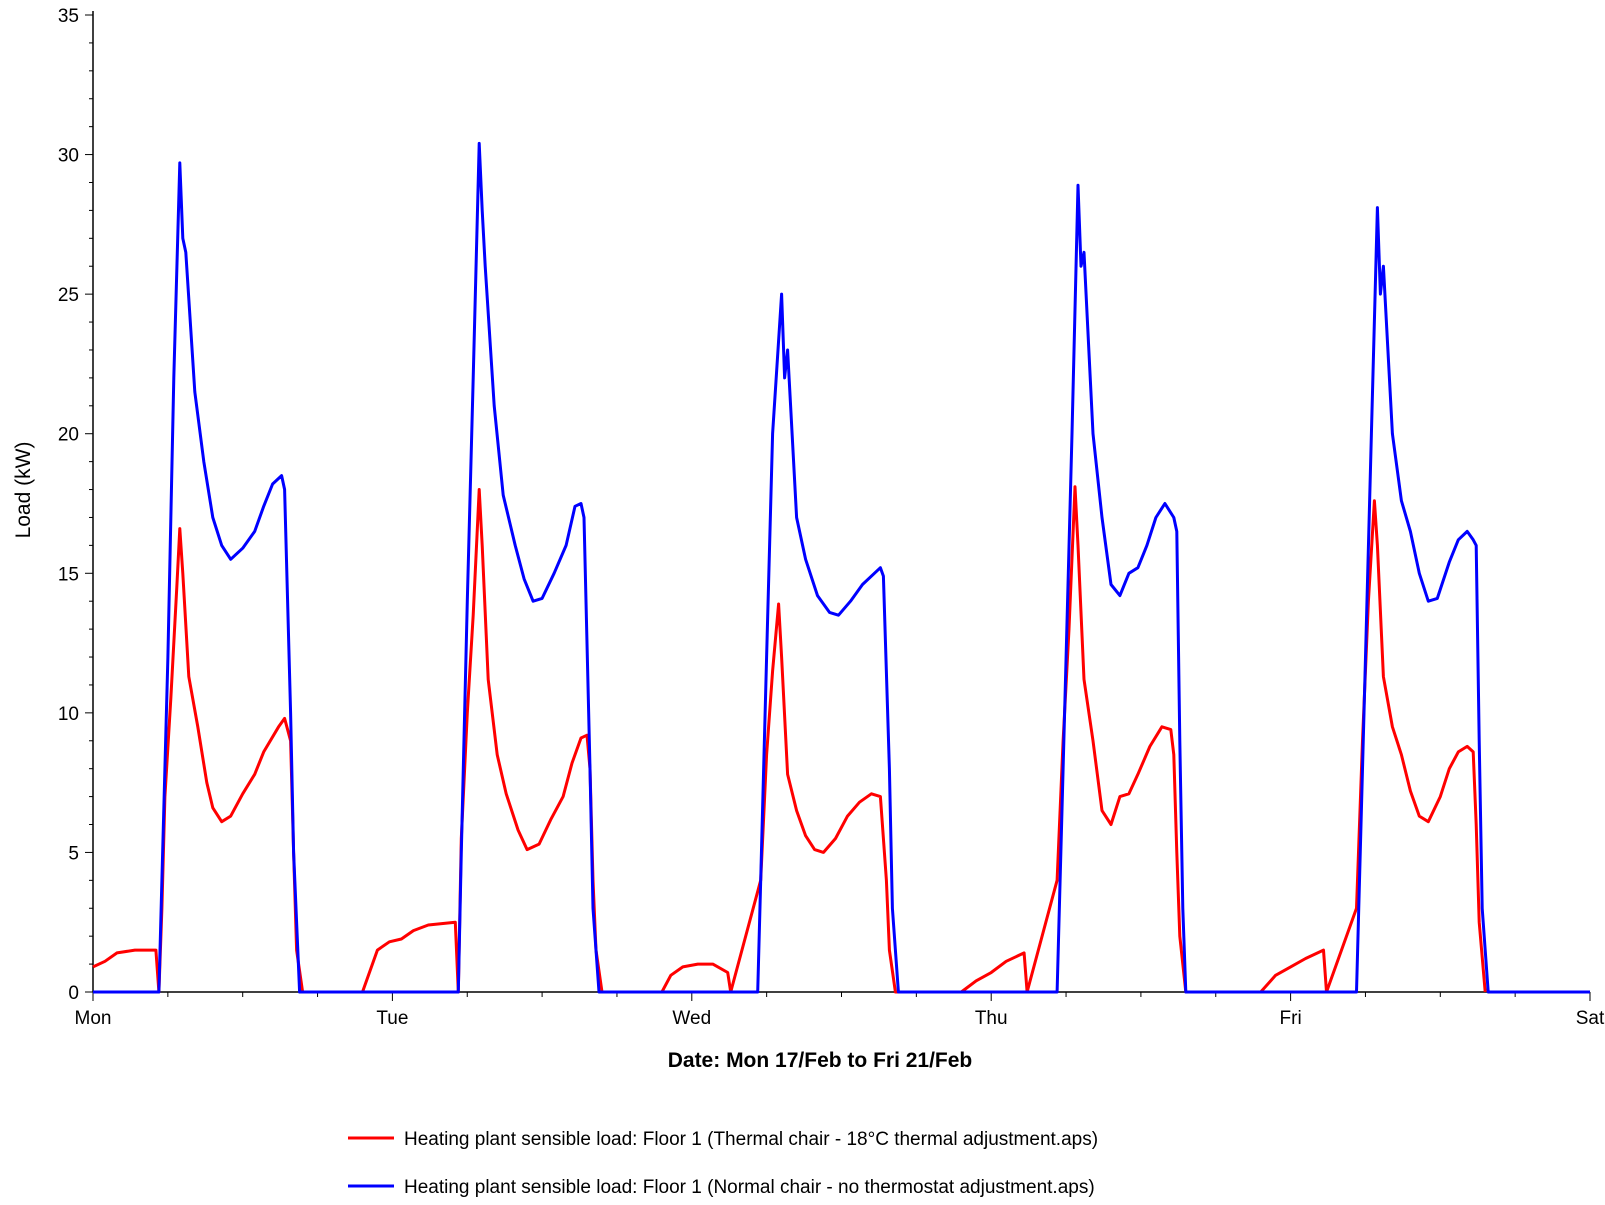  I want to click on y-tick-label: 5, so click(73, 853).